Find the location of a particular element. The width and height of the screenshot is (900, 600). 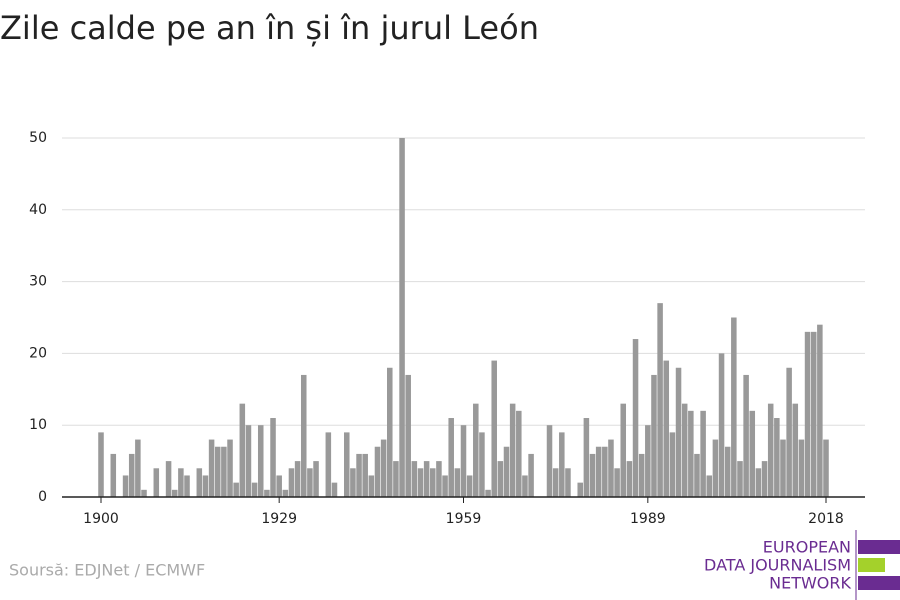

logo-text: NETWORK is located at coordinates (810, 583).